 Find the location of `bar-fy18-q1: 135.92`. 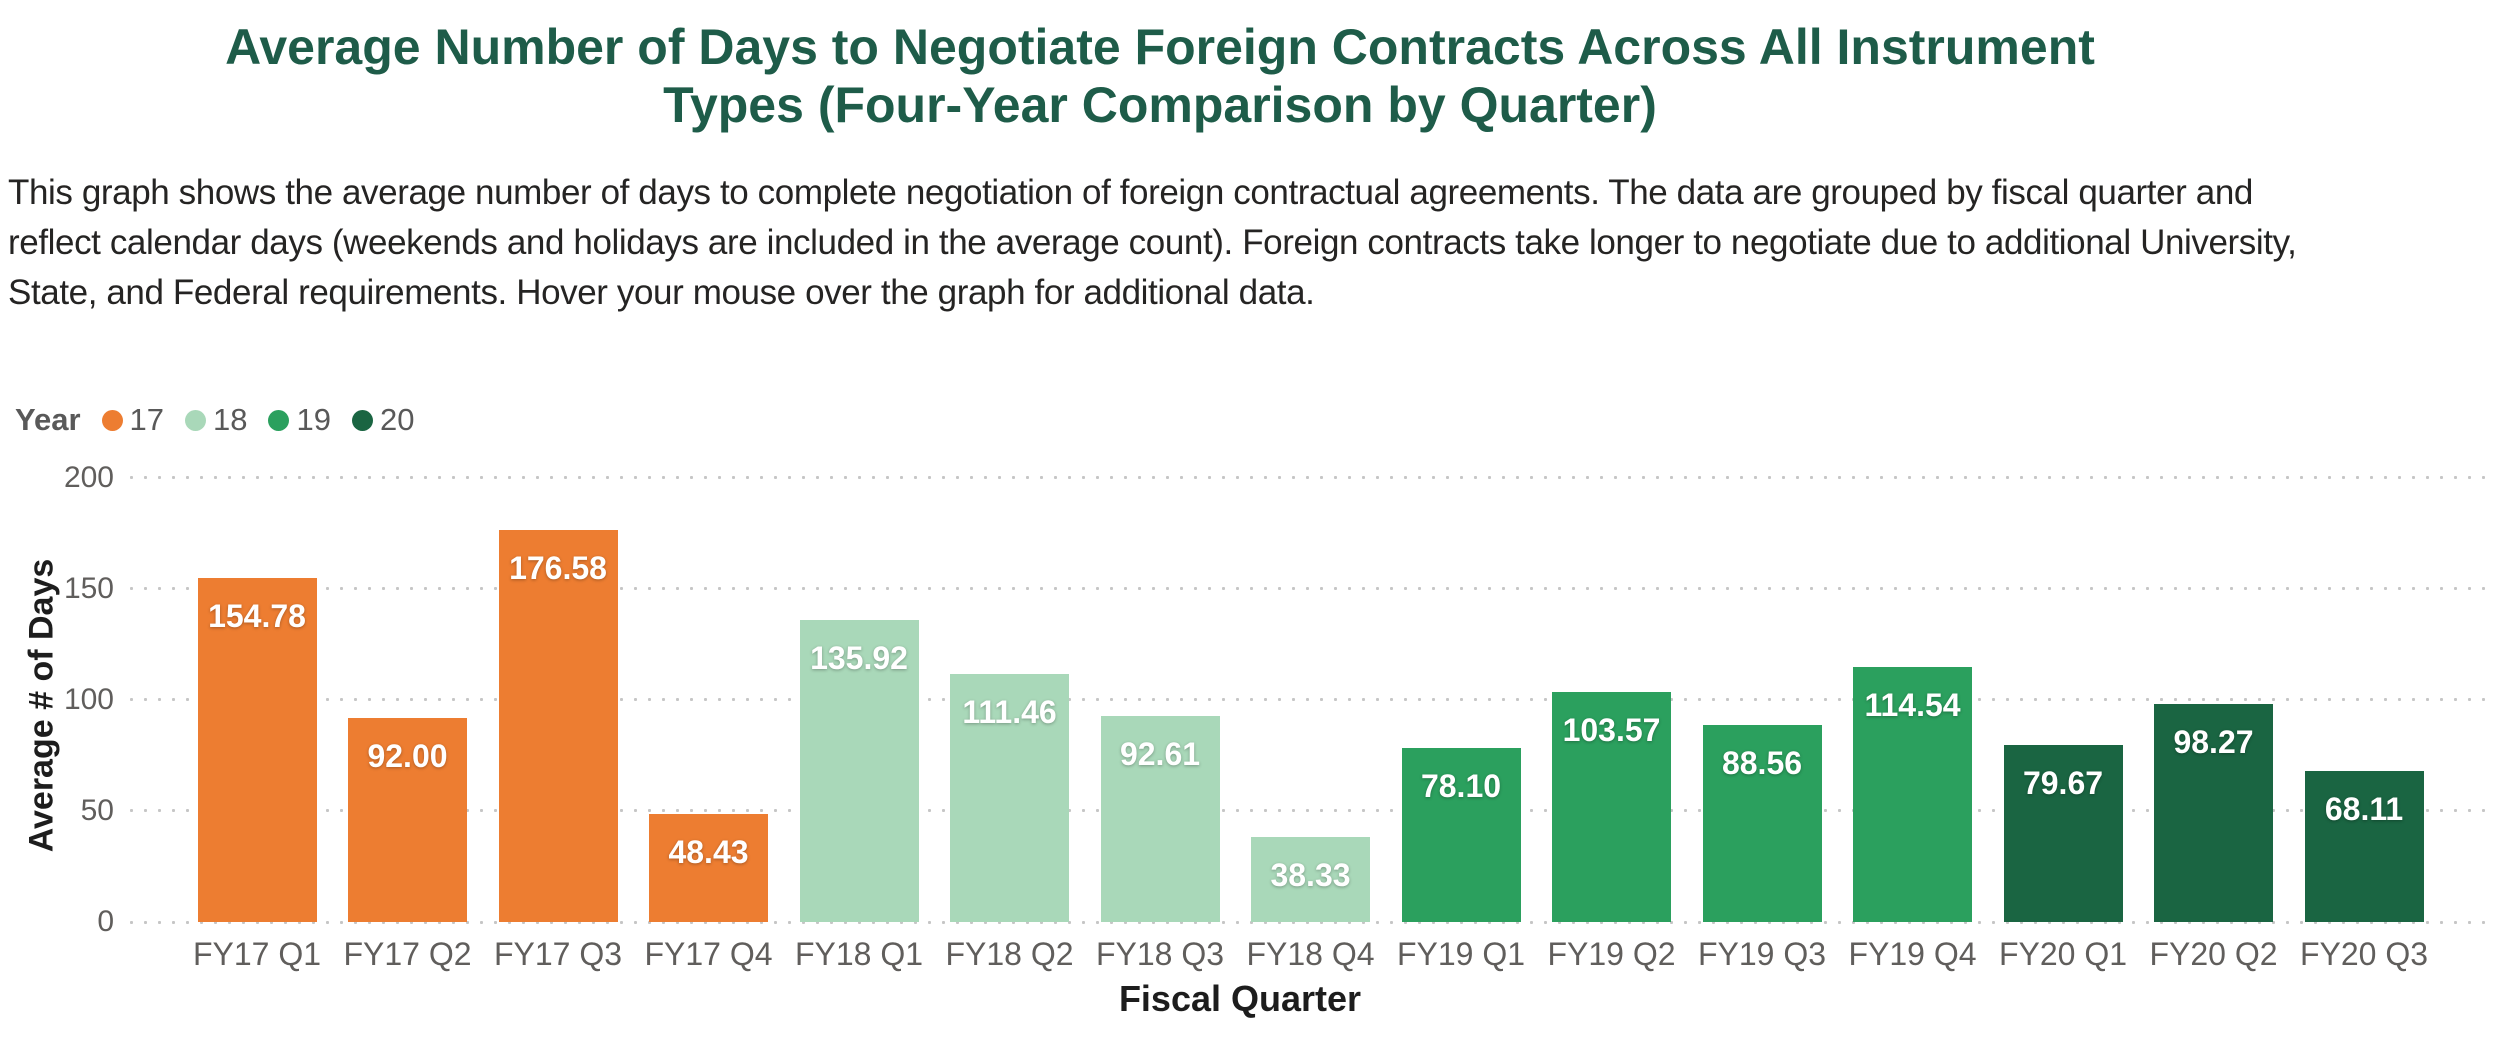

bar-fy18-q1: 135.92 is located at coordinates (859, 770).